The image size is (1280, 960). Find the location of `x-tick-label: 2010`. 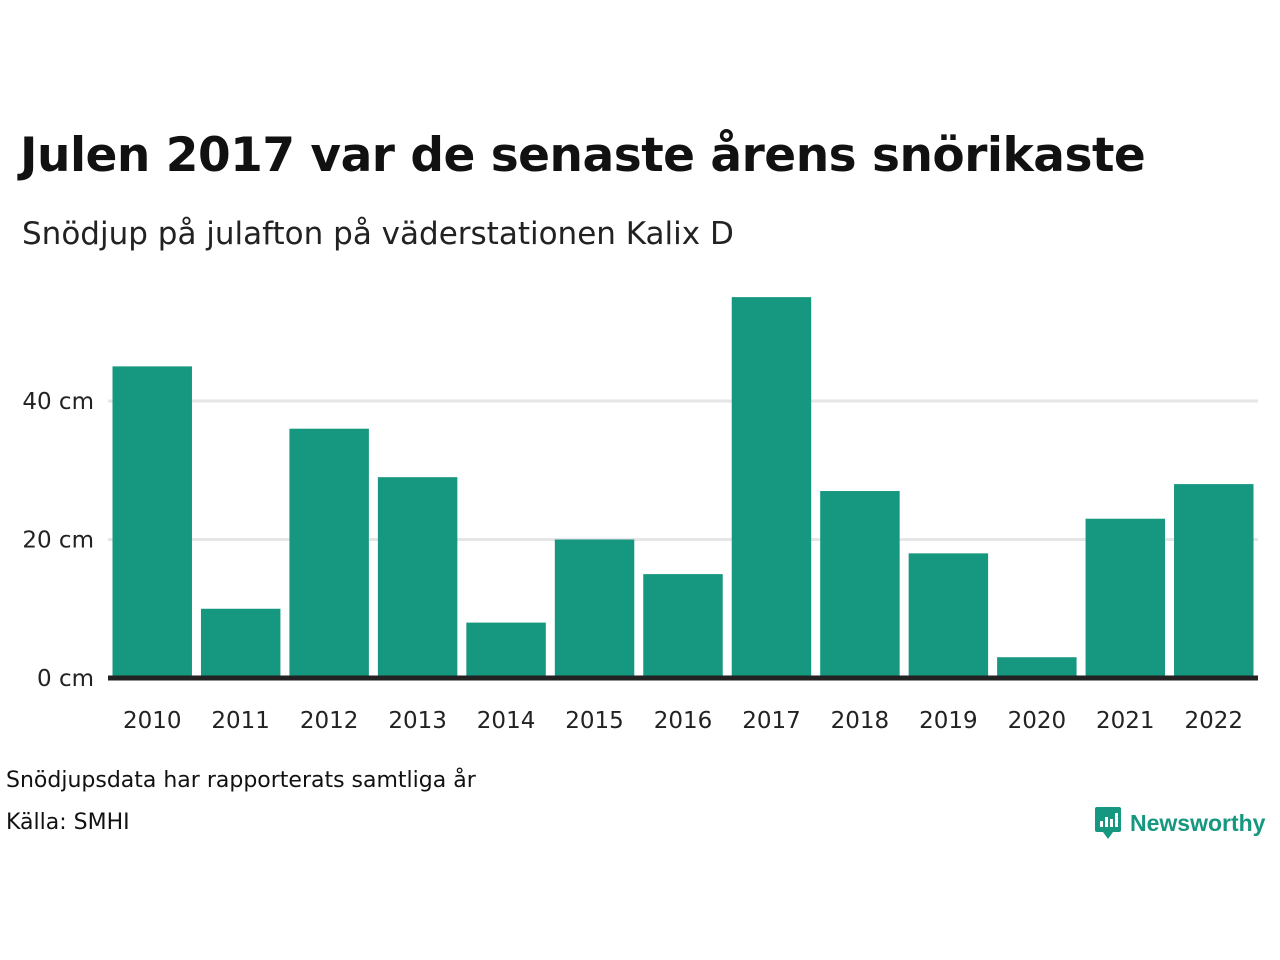

x-tick-label: 2010 is located at coordinates (152, 721).